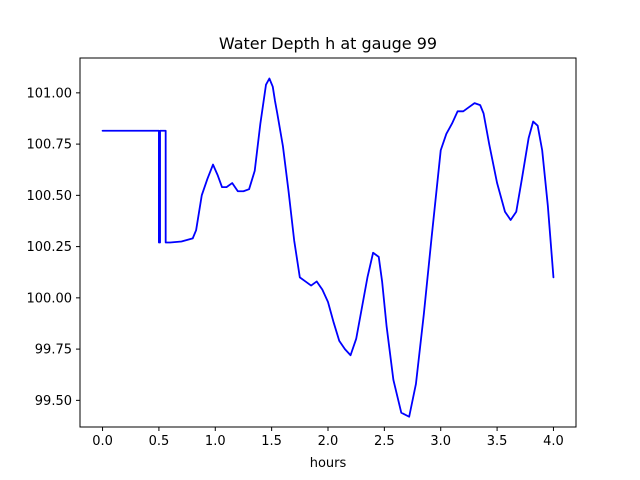 The image size is (640, 480). I want to click on y-tick-label: 100.75, so click(50, 145).